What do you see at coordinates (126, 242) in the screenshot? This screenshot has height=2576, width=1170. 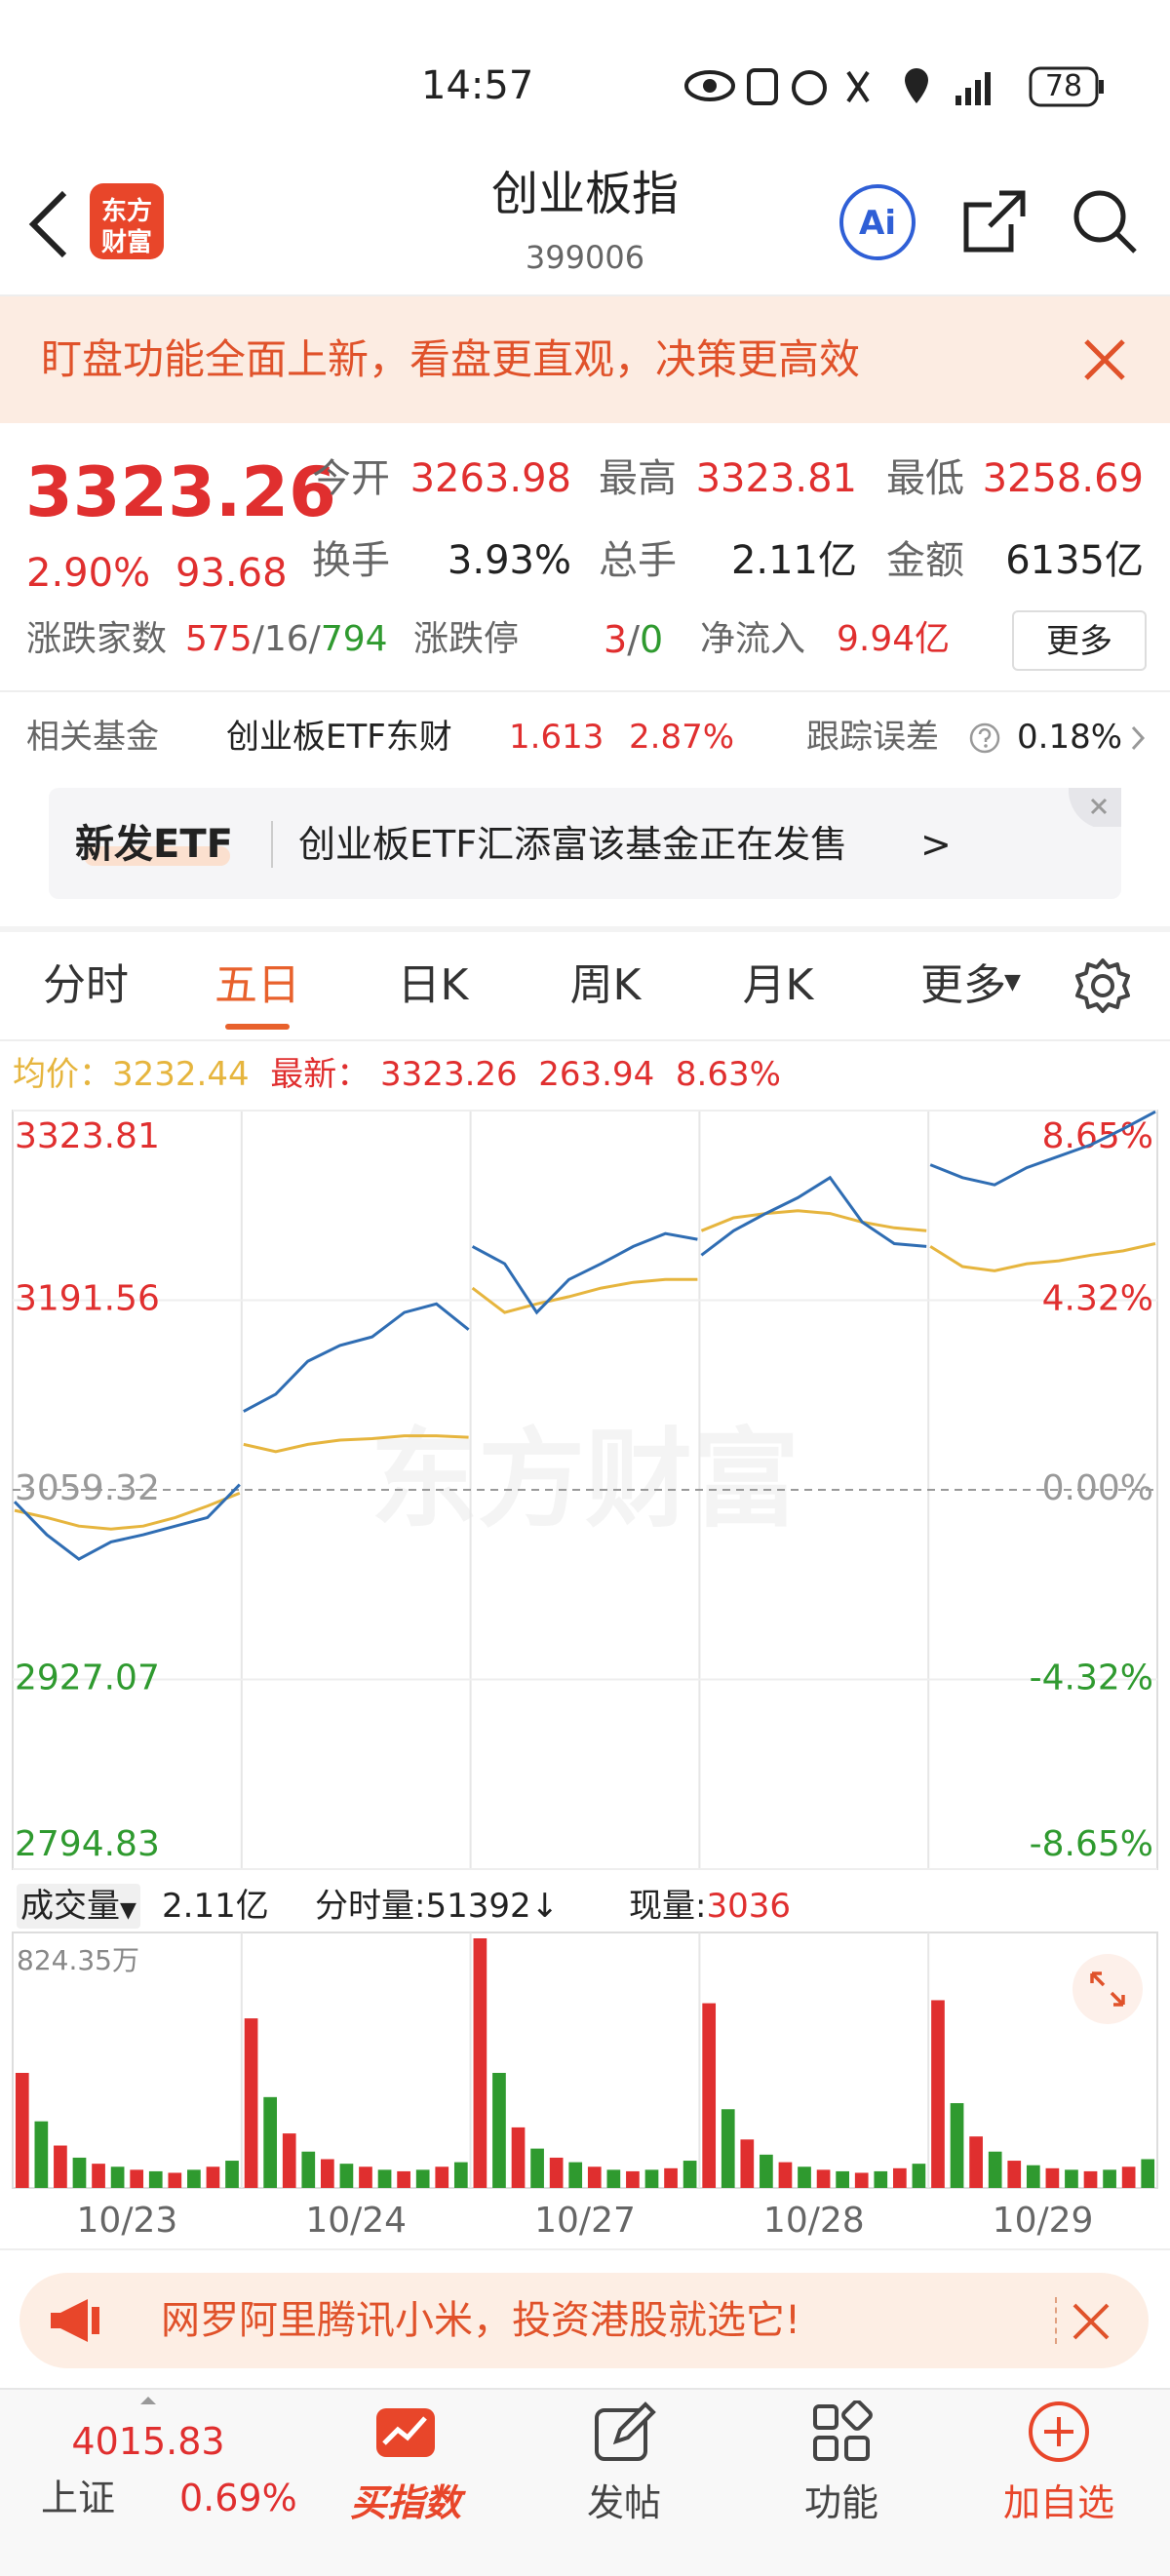 I see `logo-text: 财富` at bounding box center [126, 242].